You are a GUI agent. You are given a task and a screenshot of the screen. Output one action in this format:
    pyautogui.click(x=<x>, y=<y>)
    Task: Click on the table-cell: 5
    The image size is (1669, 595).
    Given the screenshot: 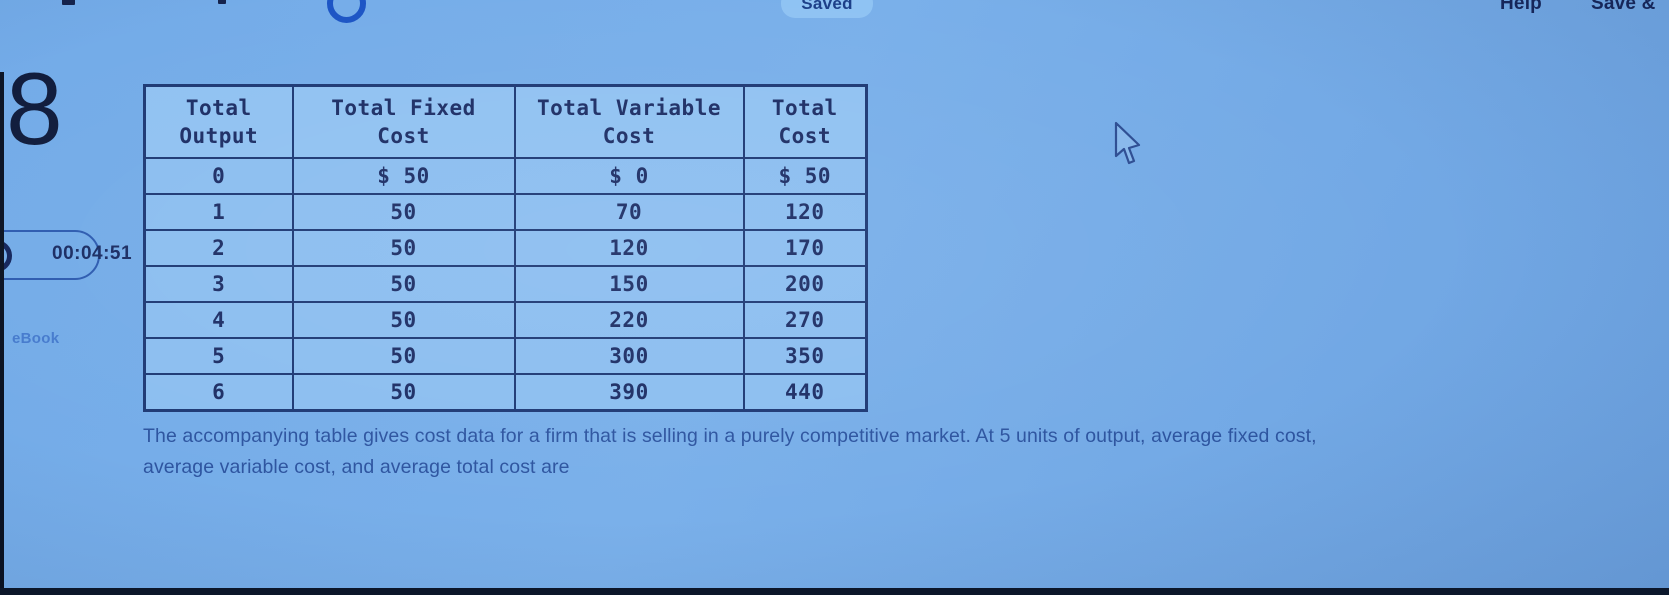 What is the action you would take?
    pyautogui.click(x=218, y=356)
    